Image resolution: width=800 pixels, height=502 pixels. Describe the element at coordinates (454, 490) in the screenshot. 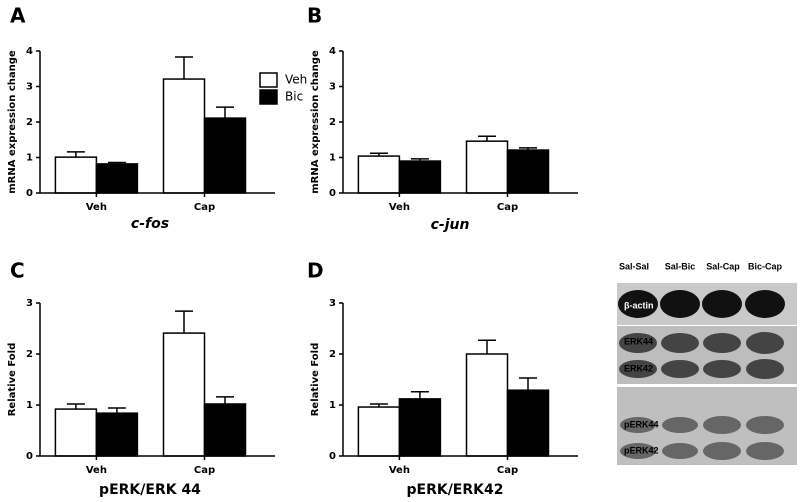

I see `chart-title: pERK/ERK42` at that location.